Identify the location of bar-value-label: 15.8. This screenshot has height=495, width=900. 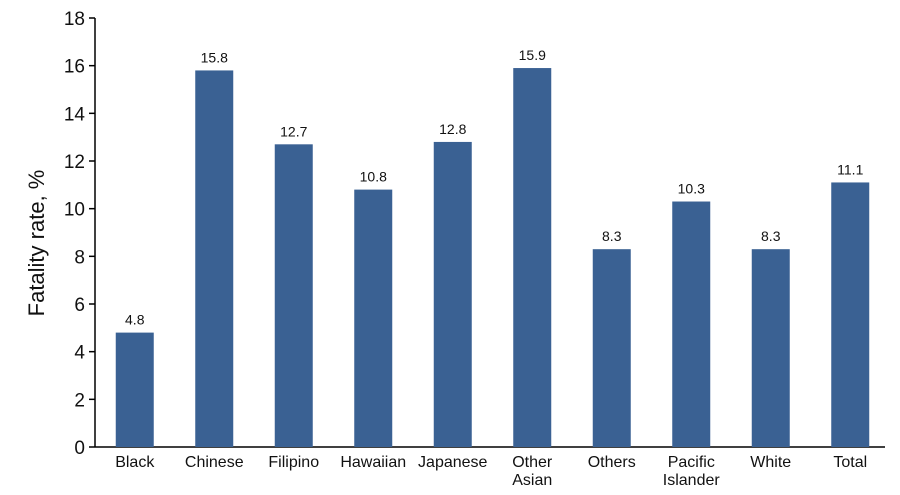
(214, 57).